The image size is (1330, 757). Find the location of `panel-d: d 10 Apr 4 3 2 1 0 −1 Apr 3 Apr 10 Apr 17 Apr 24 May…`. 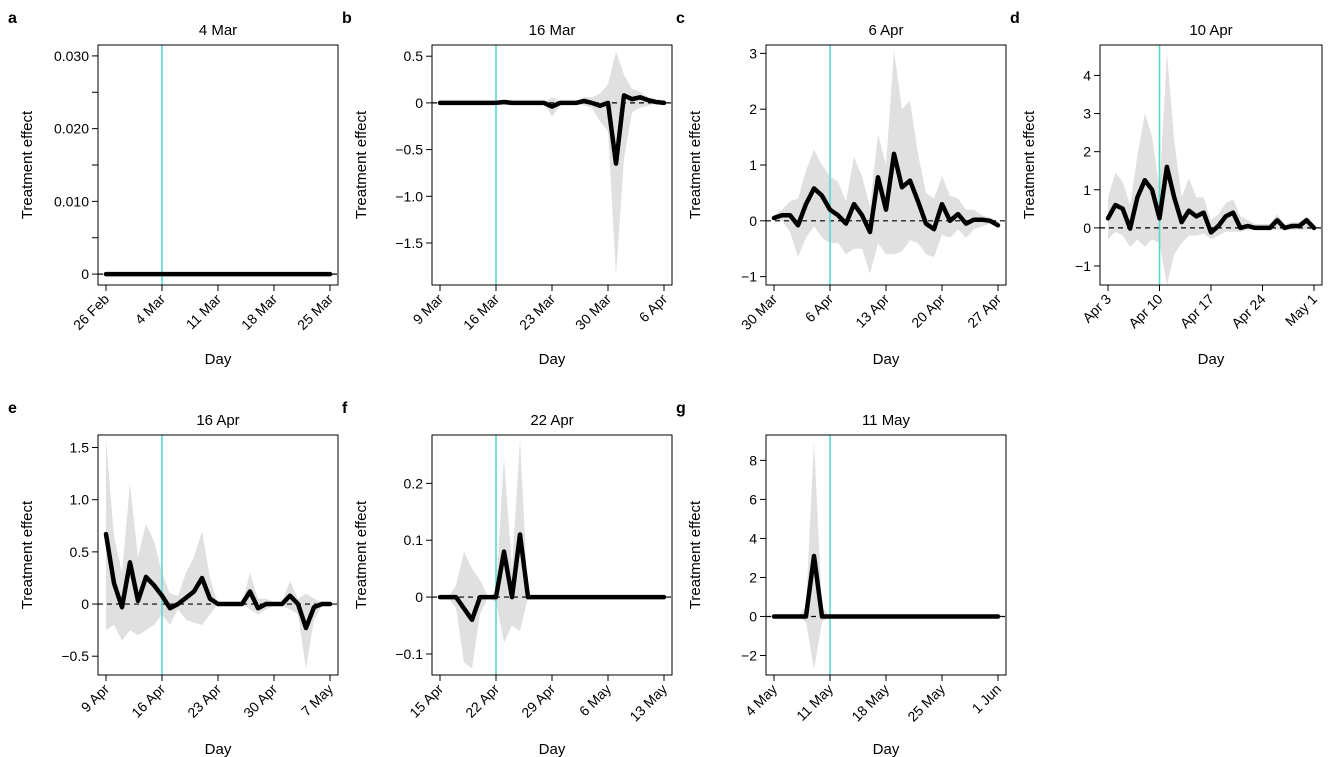

panel-d: d 10 Apr 4 3 2 1 0 −1 Apr 3 Apr 10 Apr 17 Apr 24 May… is located at coordinates (1166, 189).